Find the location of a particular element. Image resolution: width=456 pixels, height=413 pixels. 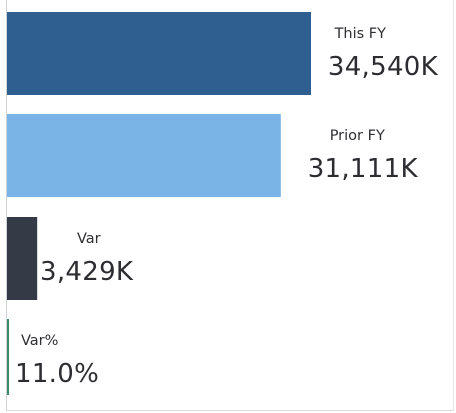

category-label: Prior FY is located at coordinates (357, 136).